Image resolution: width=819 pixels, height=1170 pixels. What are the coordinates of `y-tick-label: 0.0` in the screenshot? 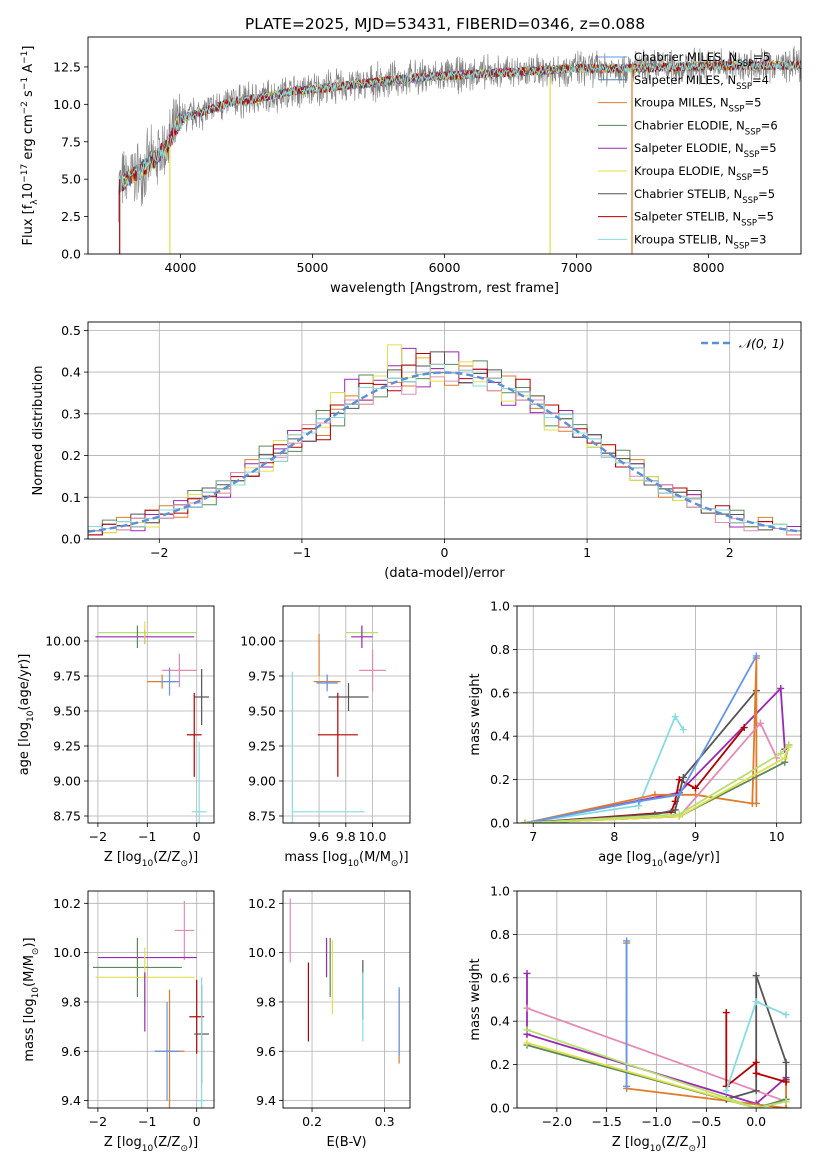 It's located at (500, 823).